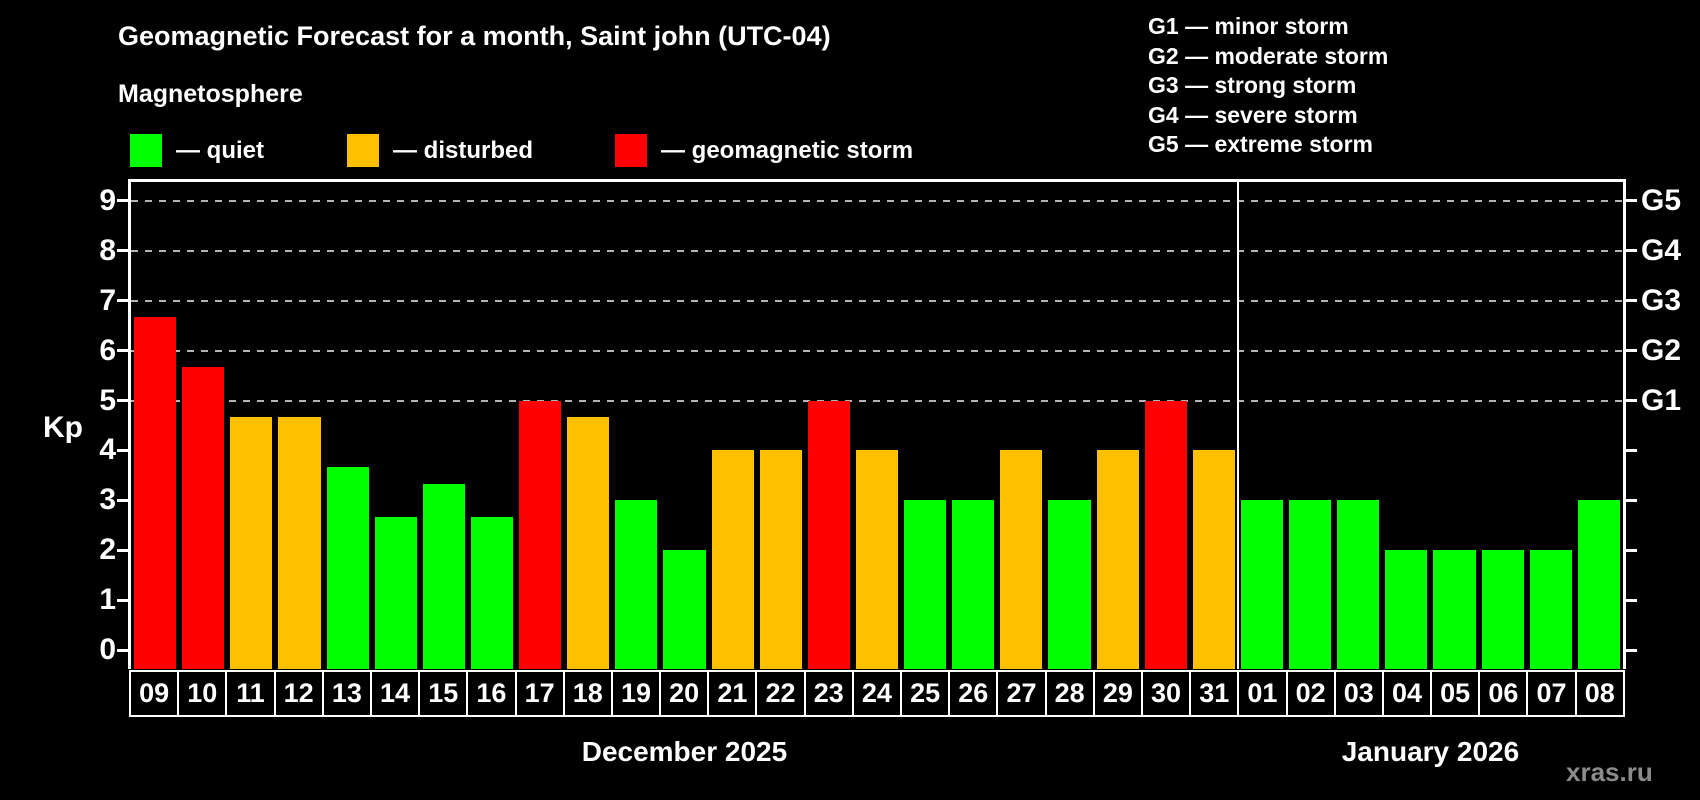 The image size is (1700, 800). What do you see at coordinates (1661, 400) in the screenshot?
I see `g-scale-label: G1` at bounding box center [1661, 400].